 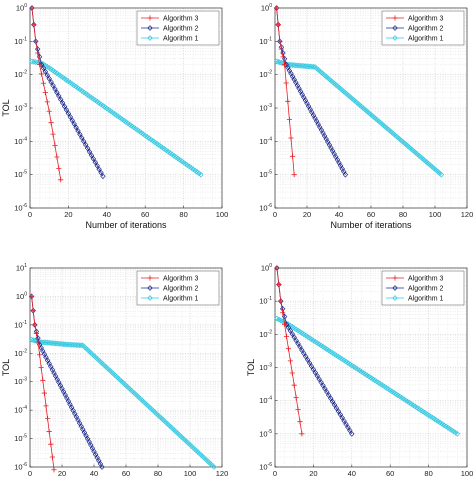 What do you see at coordinates (181, 29) in the screenshot?
I see `legend-label: Algorithm 2` at bounding box center [181, 29].